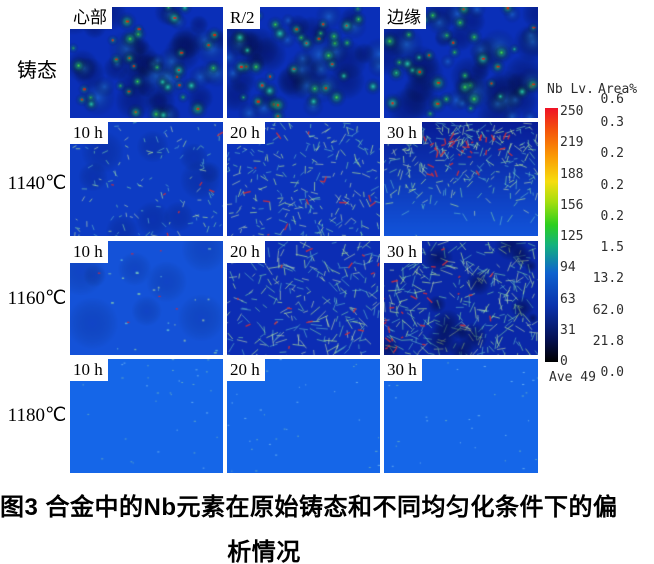 The width and height of the screenshot is (654, 564). What do you see at coordinates (570, 89) in the screenshot?
I see `scale-level-header: Nb Lv.` at bounding box center [570, 89].